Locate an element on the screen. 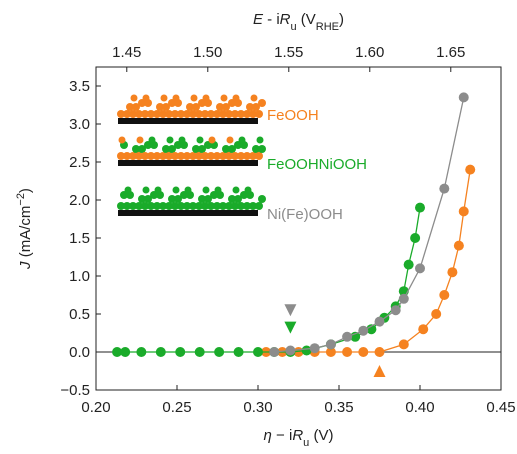 The image size is (517, 454). y-tick-label: 0.0 is located at coordinates (79, 352).